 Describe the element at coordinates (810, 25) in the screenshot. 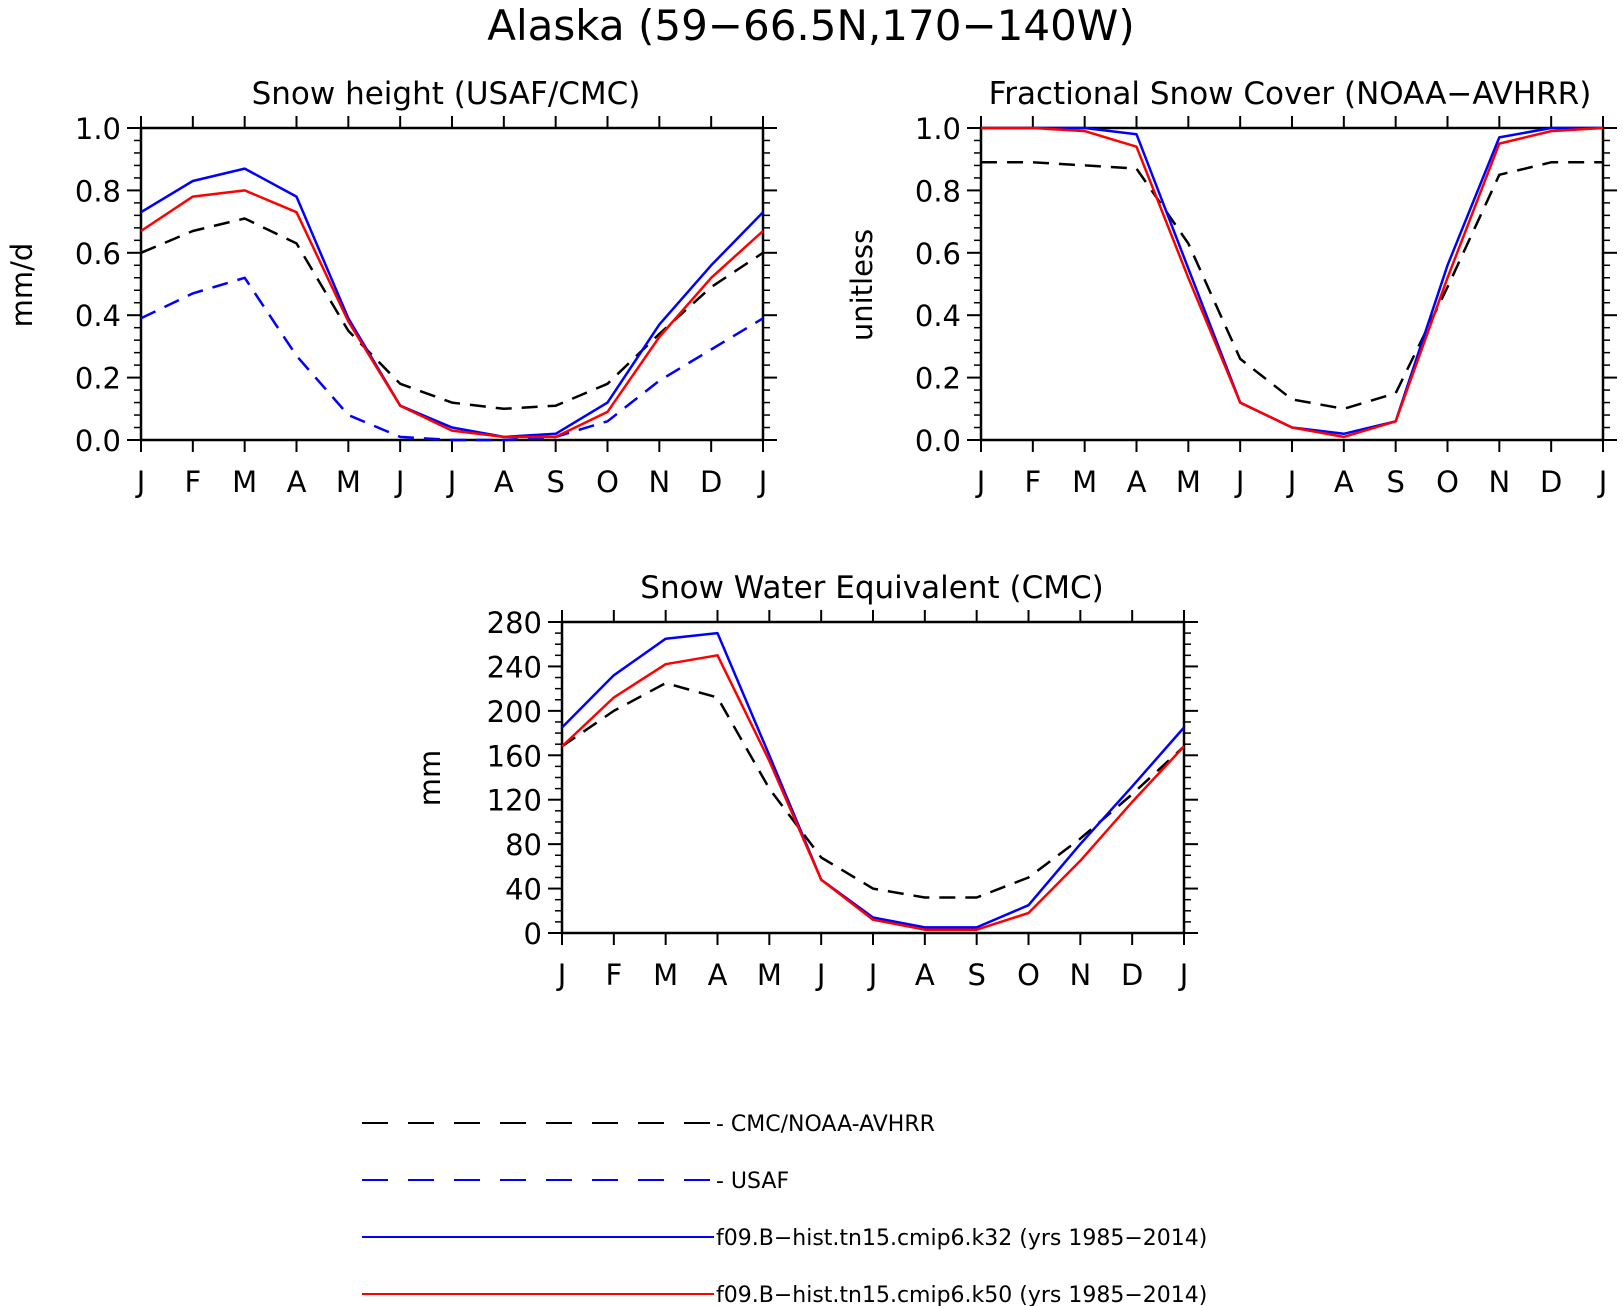

I see `figure-title: Alaska (59−66.5N,170−140W)` at that location.